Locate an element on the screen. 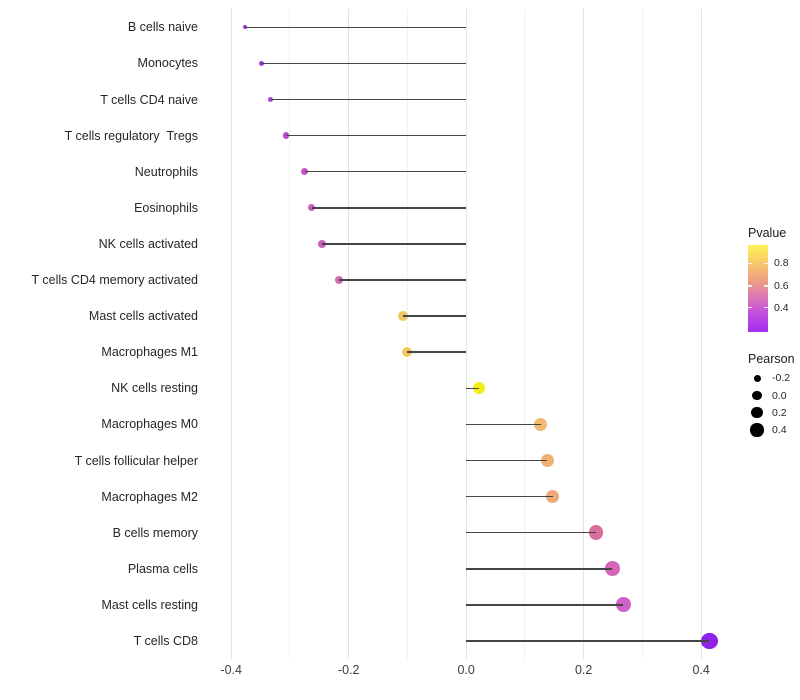 Image resolution: width=800 pixels, height=700 pixels. y-axis-label: NK cells activated is located at coordinates (148, 243).